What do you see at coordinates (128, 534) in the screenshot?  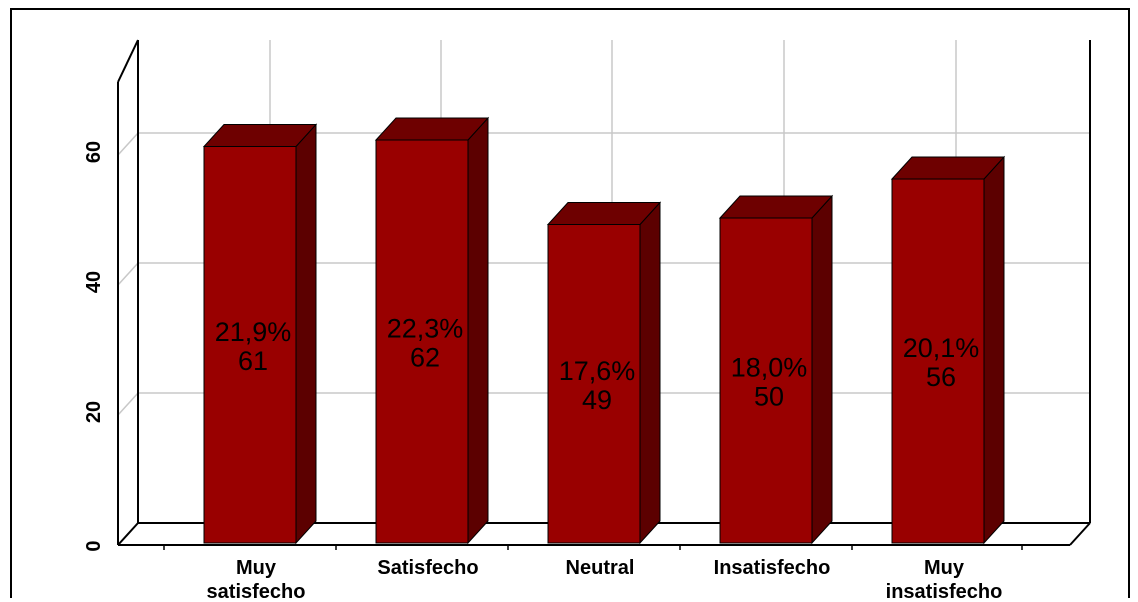 I see `floor-left-edge` at bounding box center [128, 534].